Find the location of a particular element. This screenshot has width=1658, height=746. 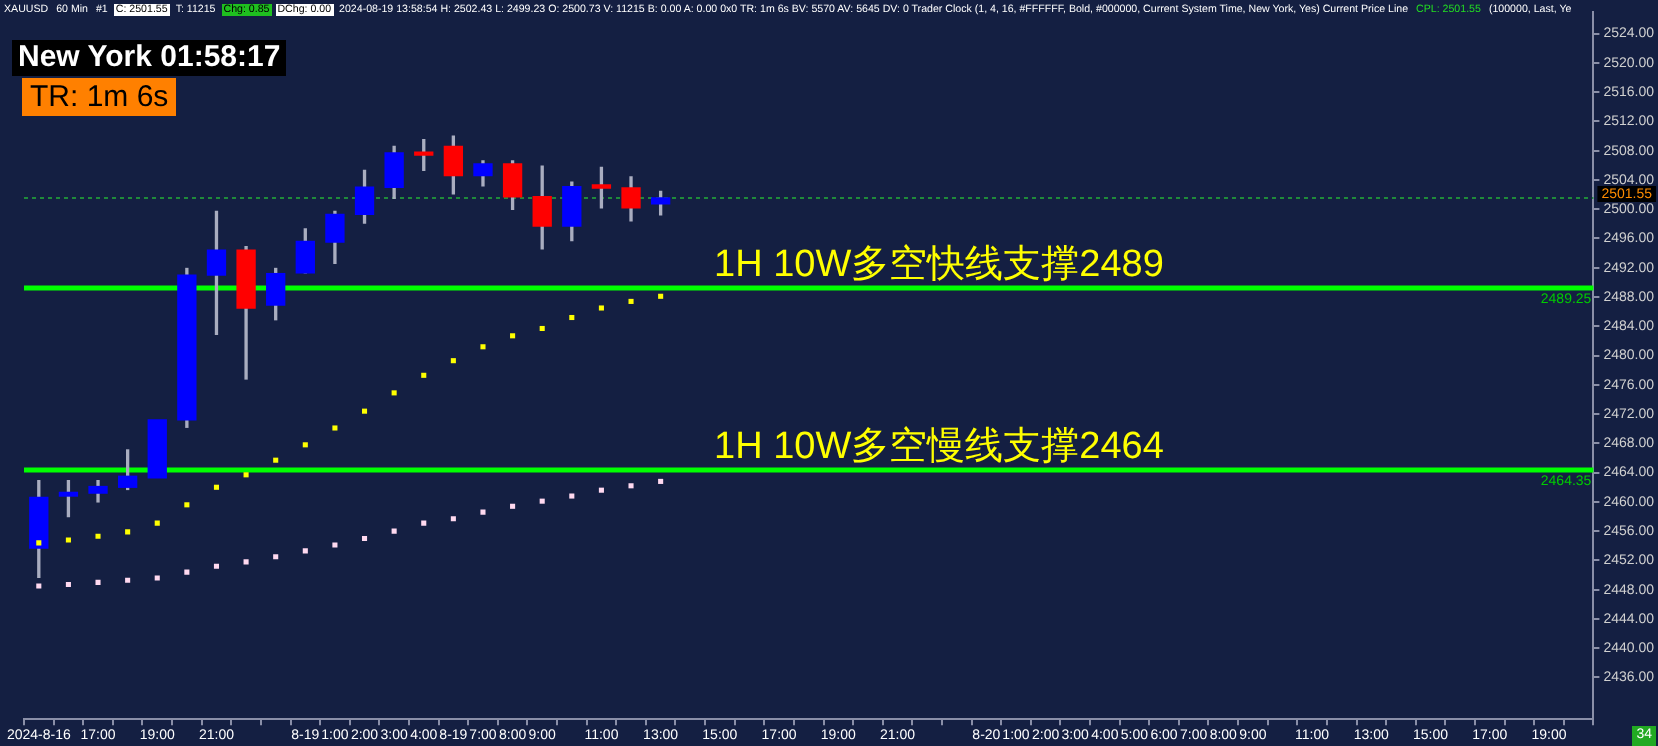

ref-line-label: 1H 10W多空慢线支撑2464 is located at coordinates (939, 446).